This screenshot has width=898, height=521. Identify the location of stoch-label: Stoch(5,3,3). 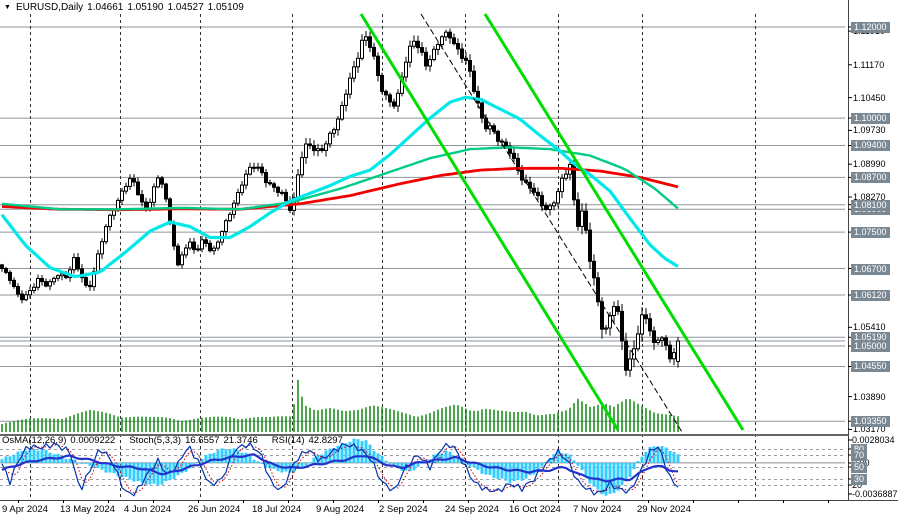
(155, 440).